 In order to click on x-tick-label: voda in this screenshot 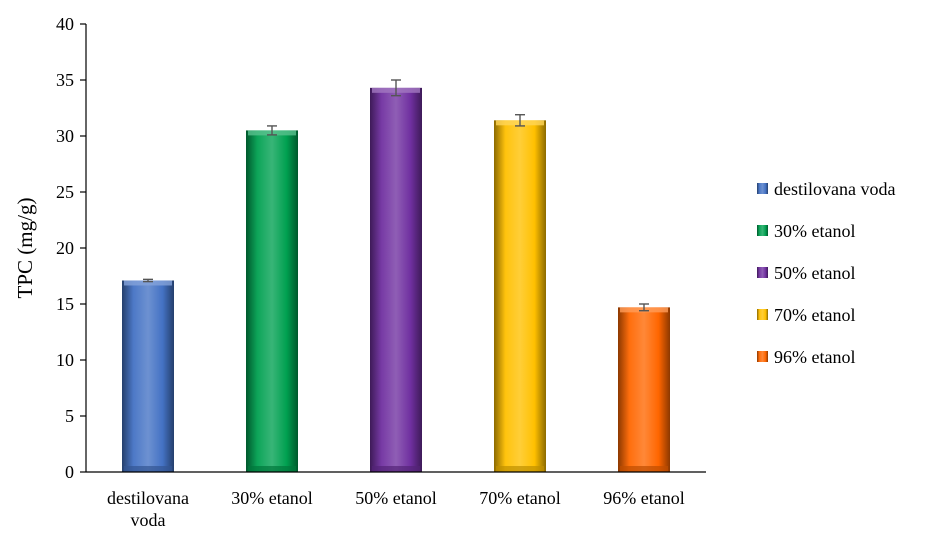, I will do `click(148, 520)`.